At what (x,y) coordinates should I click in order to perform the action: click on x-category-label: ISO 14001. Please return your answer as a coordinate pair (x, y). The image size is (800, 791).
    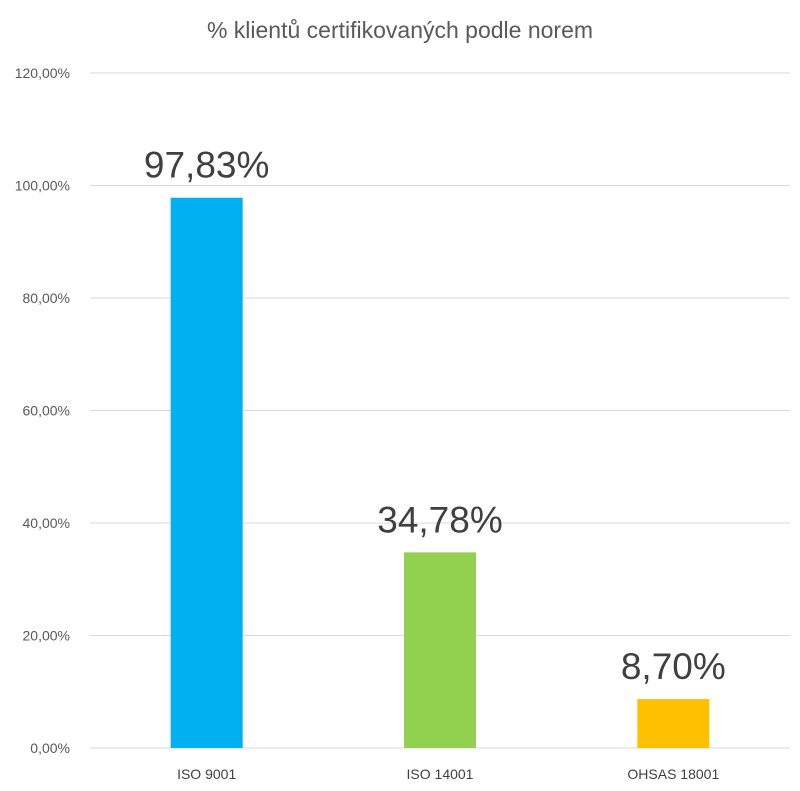
    Looking at the image, I should click on (440, 774).